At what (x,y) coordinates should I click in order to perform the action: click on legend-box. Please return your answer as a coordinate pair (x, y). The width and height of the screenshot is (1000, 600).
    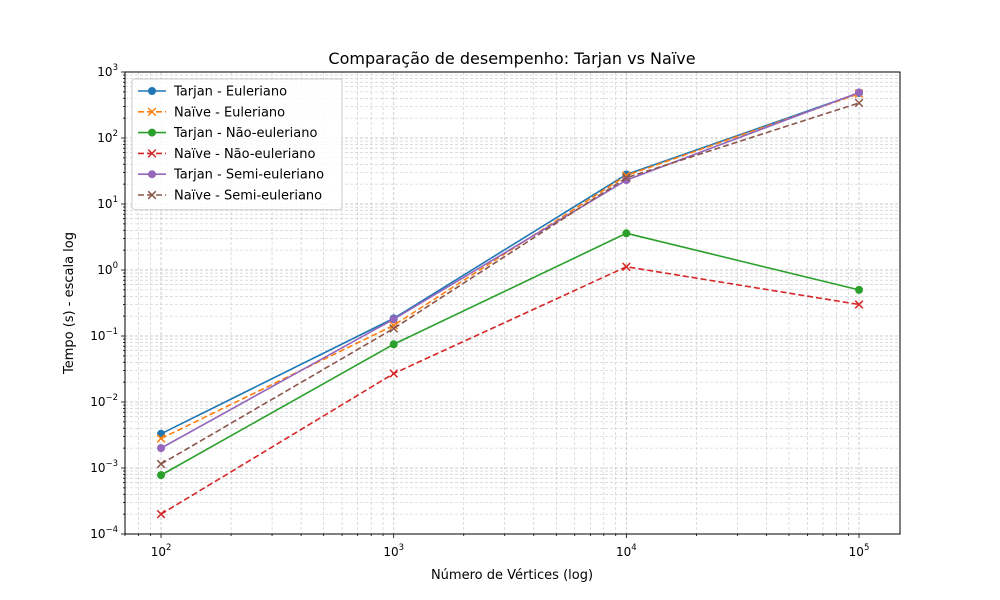
    Looking at the image, I should click on (237, 144).